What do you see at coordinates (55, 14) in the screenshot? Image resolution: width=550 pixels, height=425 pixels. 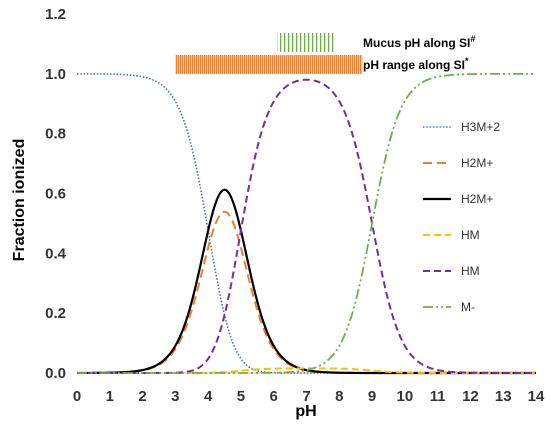 I see `y-tick-label: 1.2` at bounding box center [55, 14].